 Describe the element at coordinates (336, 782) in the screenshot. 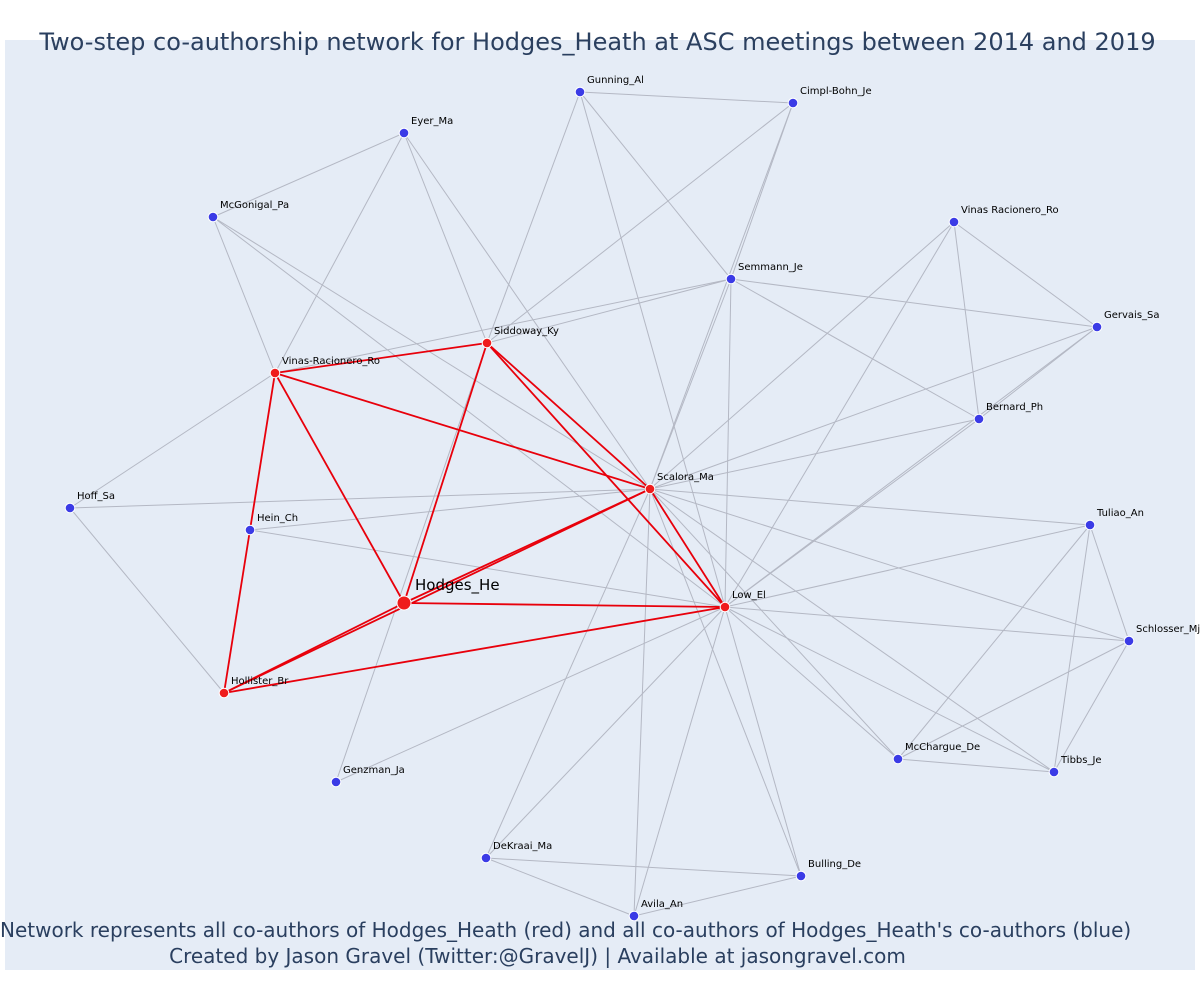

I see `node-Genzman_Ja` at that location.